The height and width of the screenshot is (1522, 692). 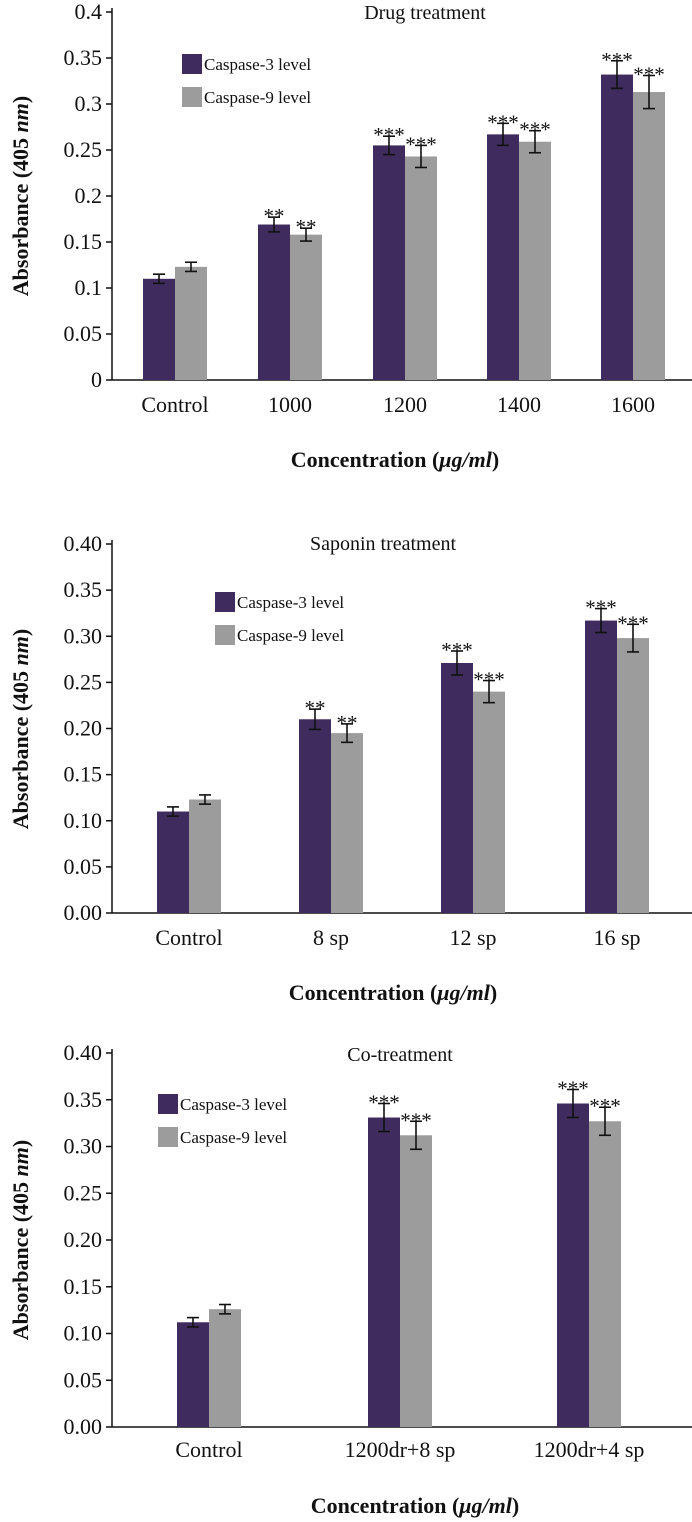 What do you see at coordinates (425, 13) in the screenshot?
I see `chart-title: Drug treatment` at bounding box center [425, 13].